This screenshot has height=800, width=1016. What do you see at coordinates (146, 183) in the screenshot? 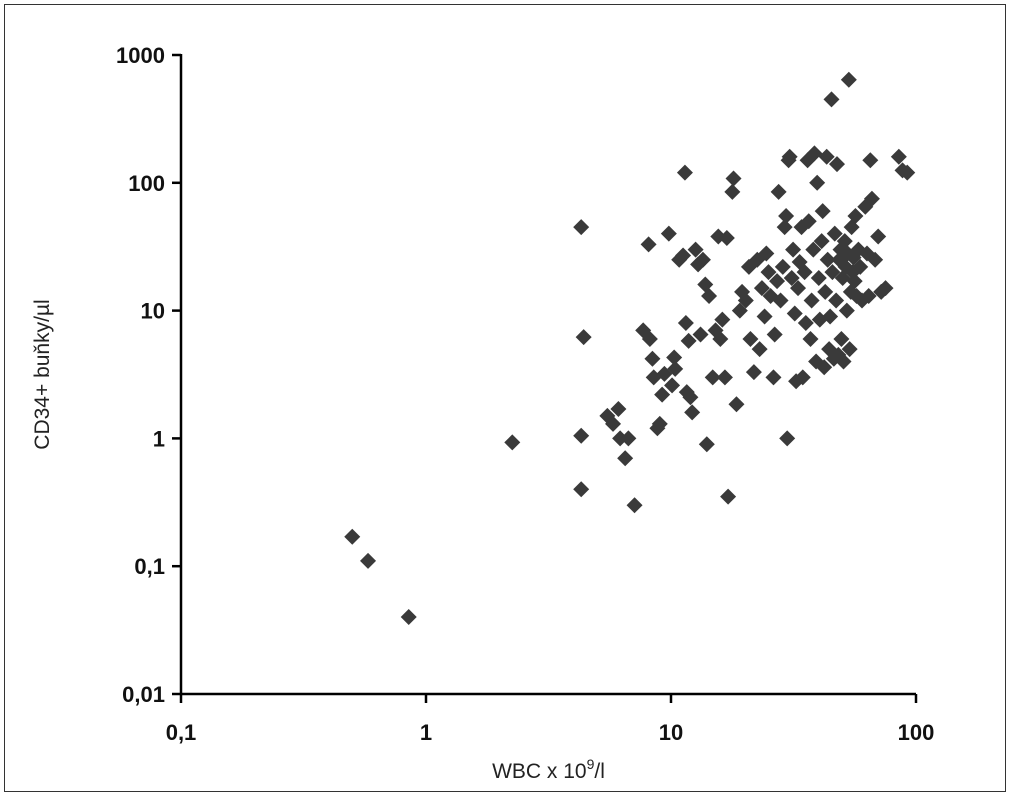
I see `y-tick-label: 100` at bounding box center [146, 183].